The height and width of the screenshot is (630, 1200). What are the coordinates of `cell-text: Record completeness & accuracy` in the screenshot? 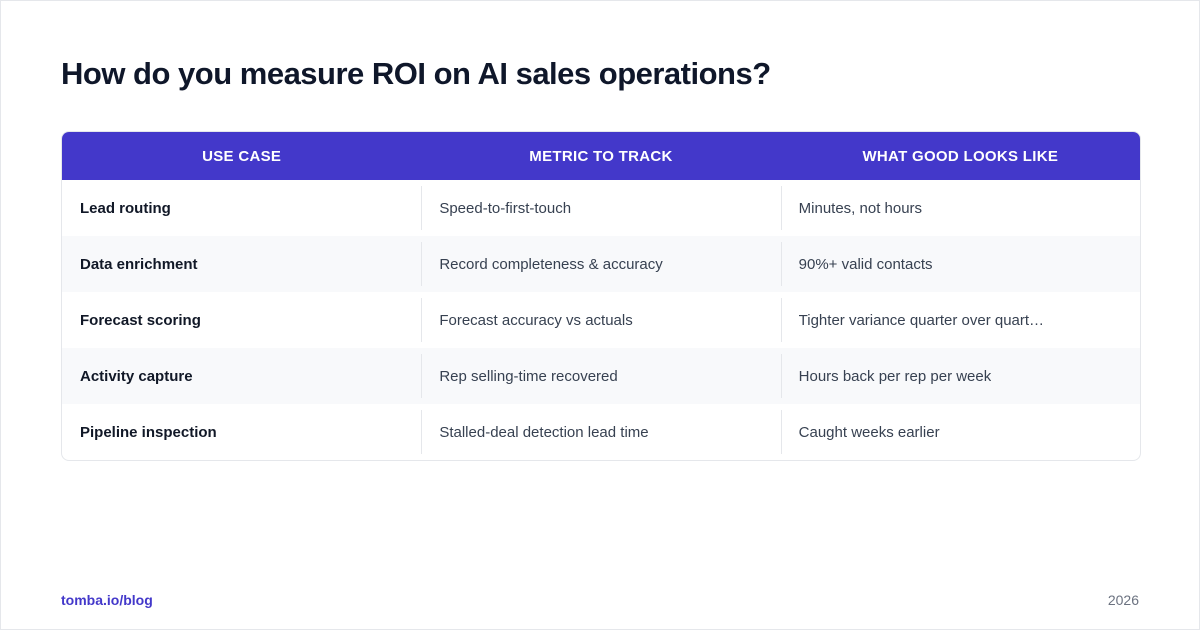 It's located at (551, 264).